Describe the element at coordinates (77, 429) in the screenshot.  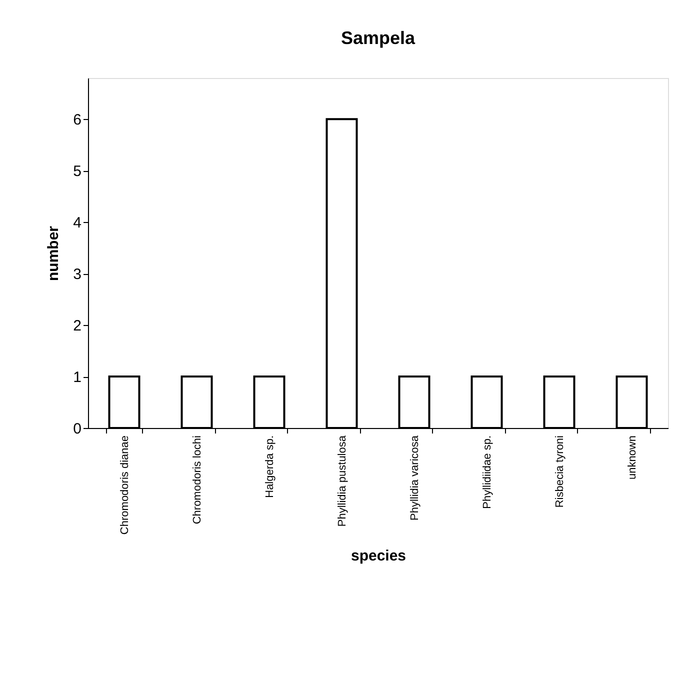
I see `y-tick-label: 0` at that location.